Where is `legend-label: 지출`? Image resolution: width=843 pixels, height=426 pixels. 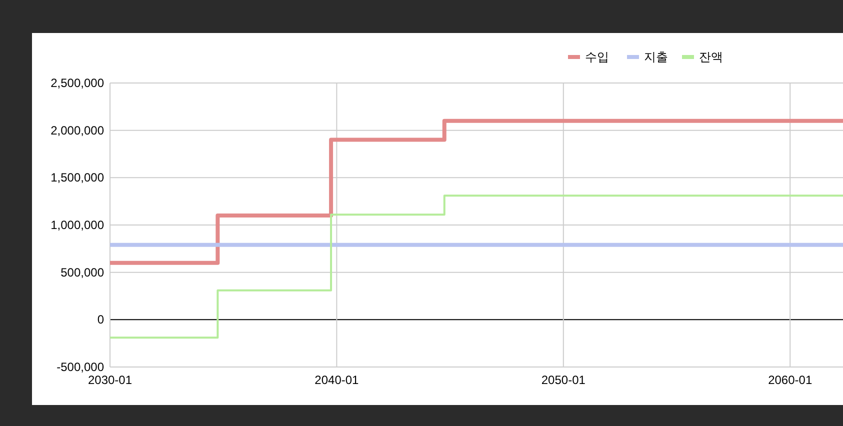 legend-label: 지출 is located at coordinates (656, 57).